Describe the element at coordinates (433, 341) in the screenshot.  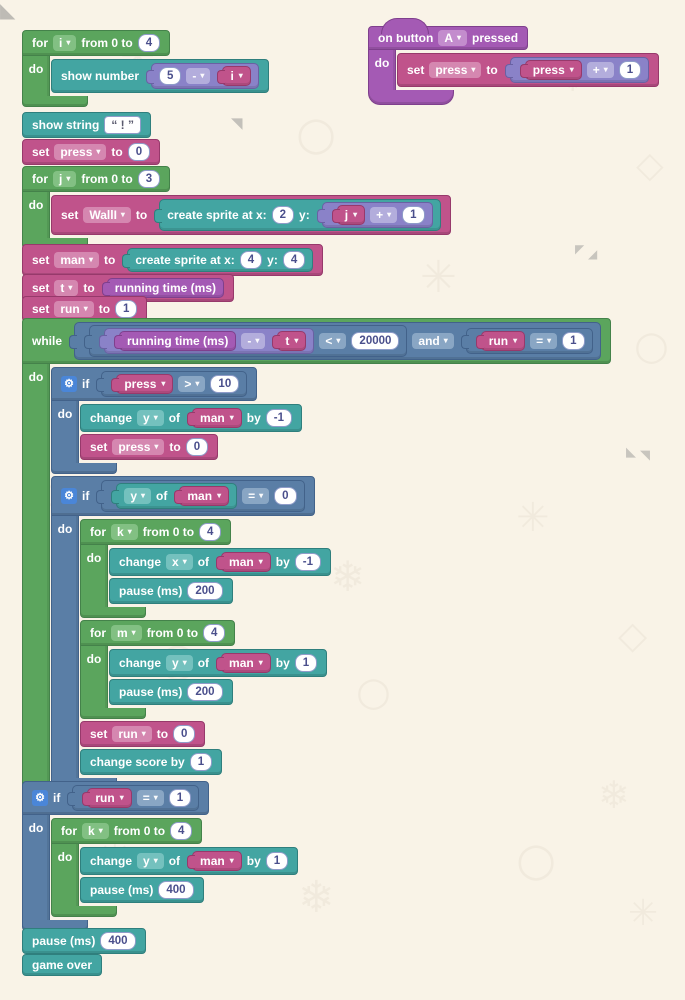
I see `dropdown-field: and ▾` at that location.